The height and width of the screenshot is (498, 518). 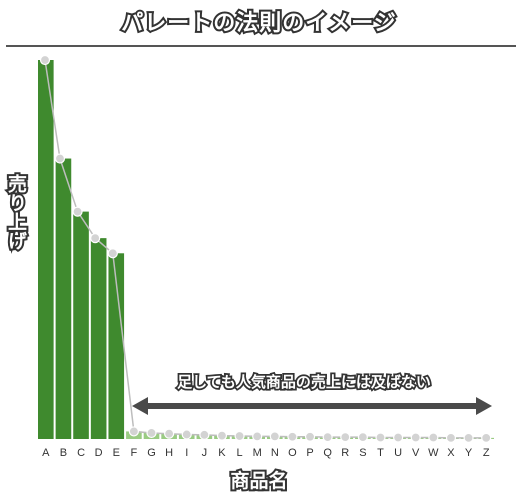 What do you see at coordinates (257, 453) in the screenshot?
I see `x-tick-M: M` at bounding box center [257, 453].